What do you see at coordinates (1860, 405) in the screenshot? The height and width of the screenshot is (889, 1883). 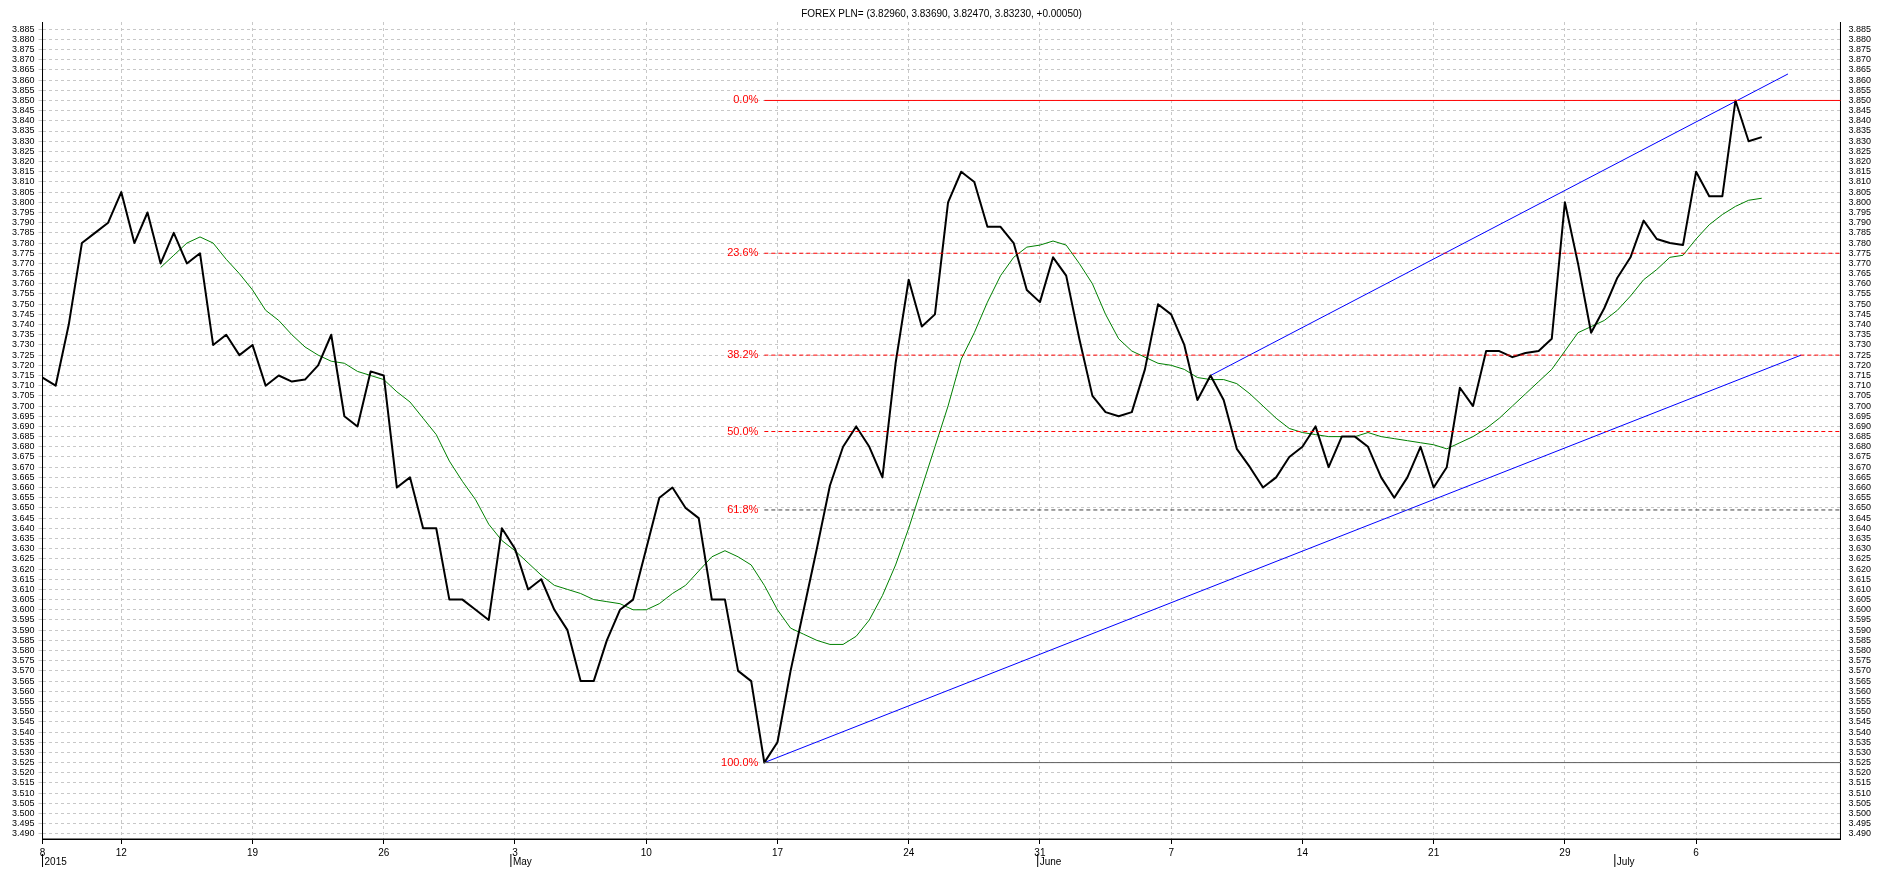 I see `y-tick-label: 3.700` at bounding box center [1860, 405].